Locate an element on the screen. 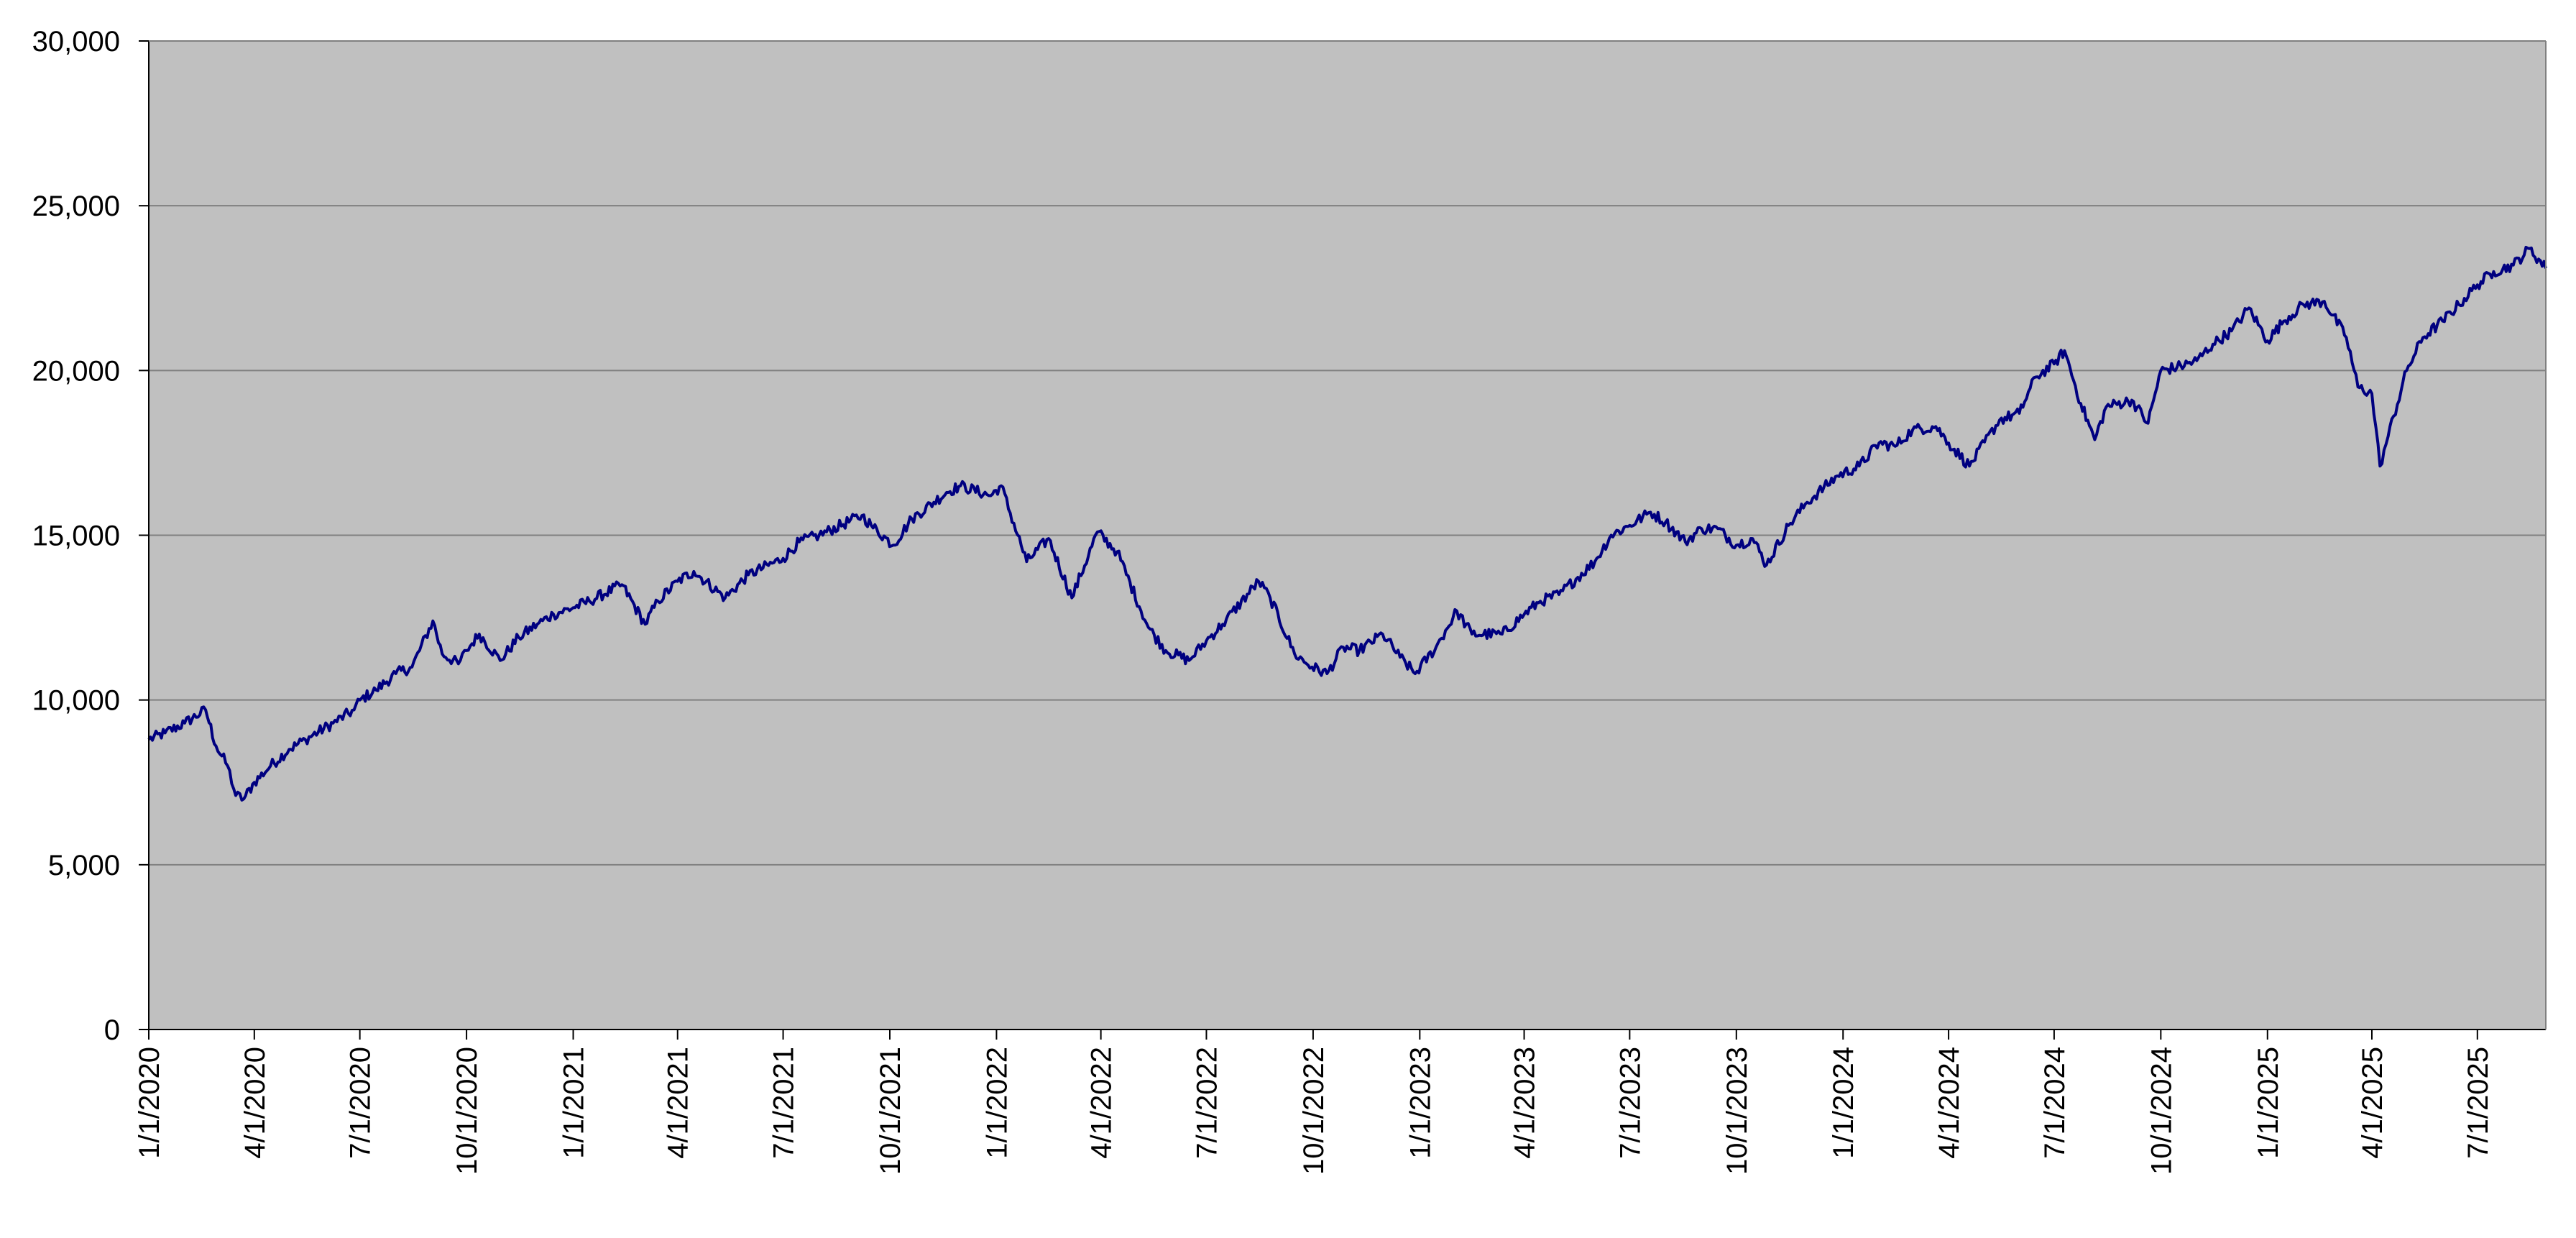  y-tick-label: 20,000 is located at coordinates (76, 371).